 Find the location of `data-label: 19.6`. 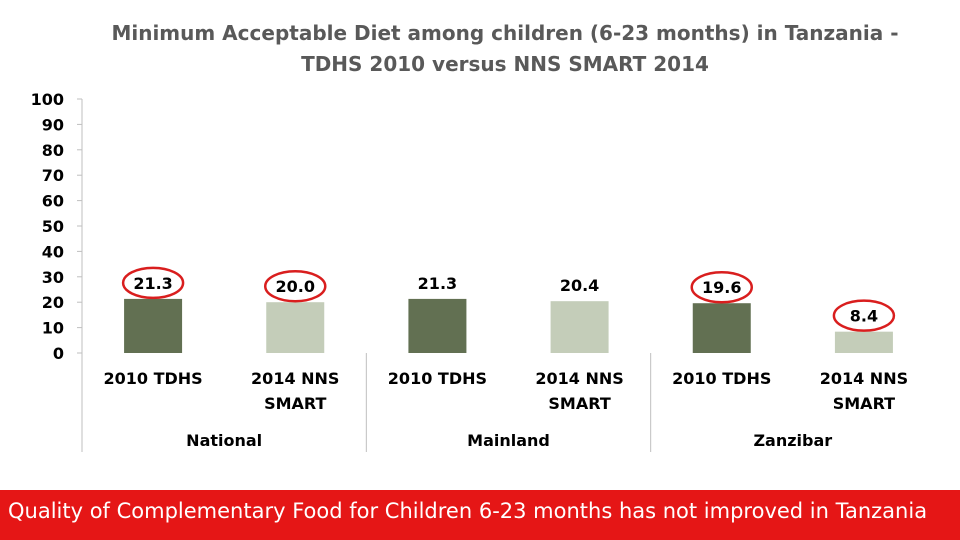

data-label: 19.6 is located at coordinates (721, 287).